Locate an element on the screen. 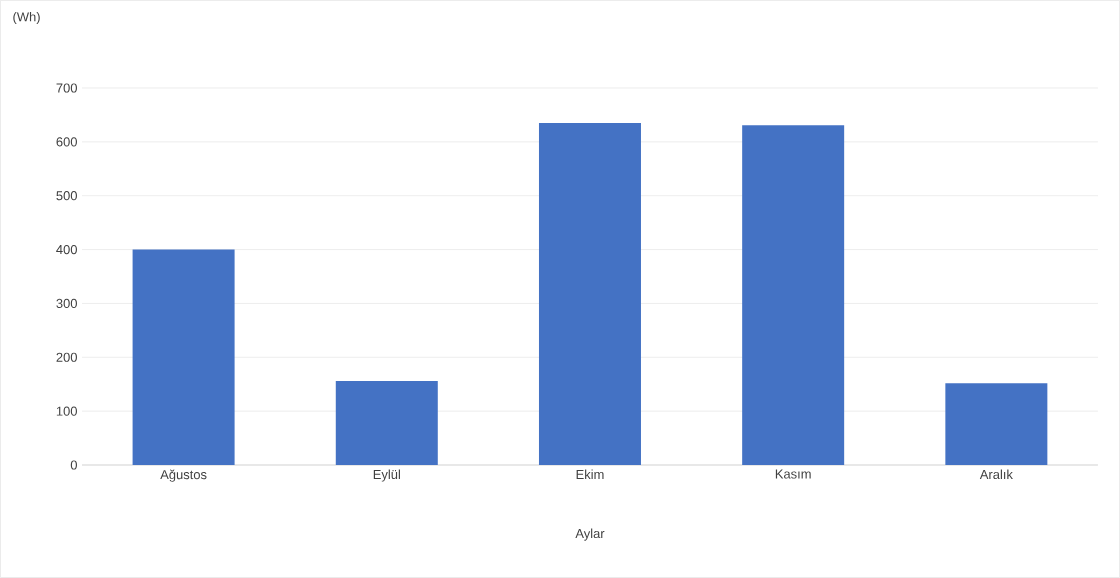  x-tick-label: Kasım is located at coordinates (793, 474).